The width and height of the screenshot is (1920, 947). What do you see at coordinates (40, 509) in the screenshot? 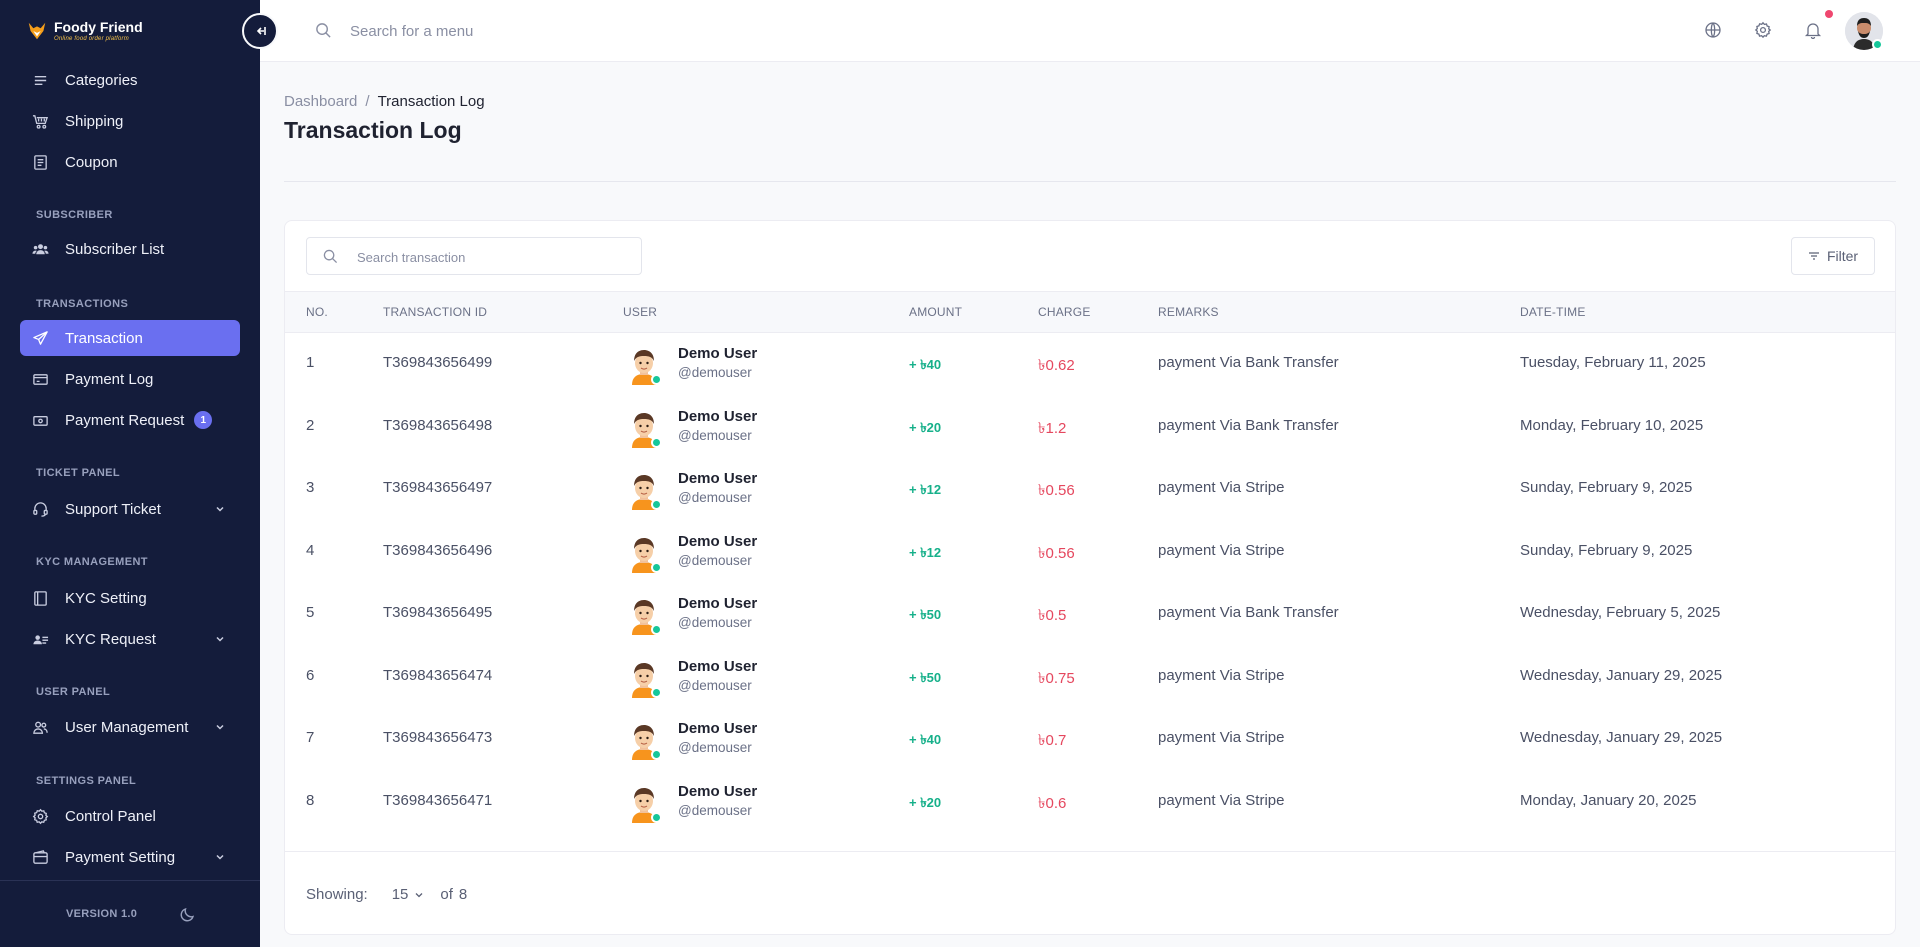
I see `headset-icon` at bounding box center [40, 509].